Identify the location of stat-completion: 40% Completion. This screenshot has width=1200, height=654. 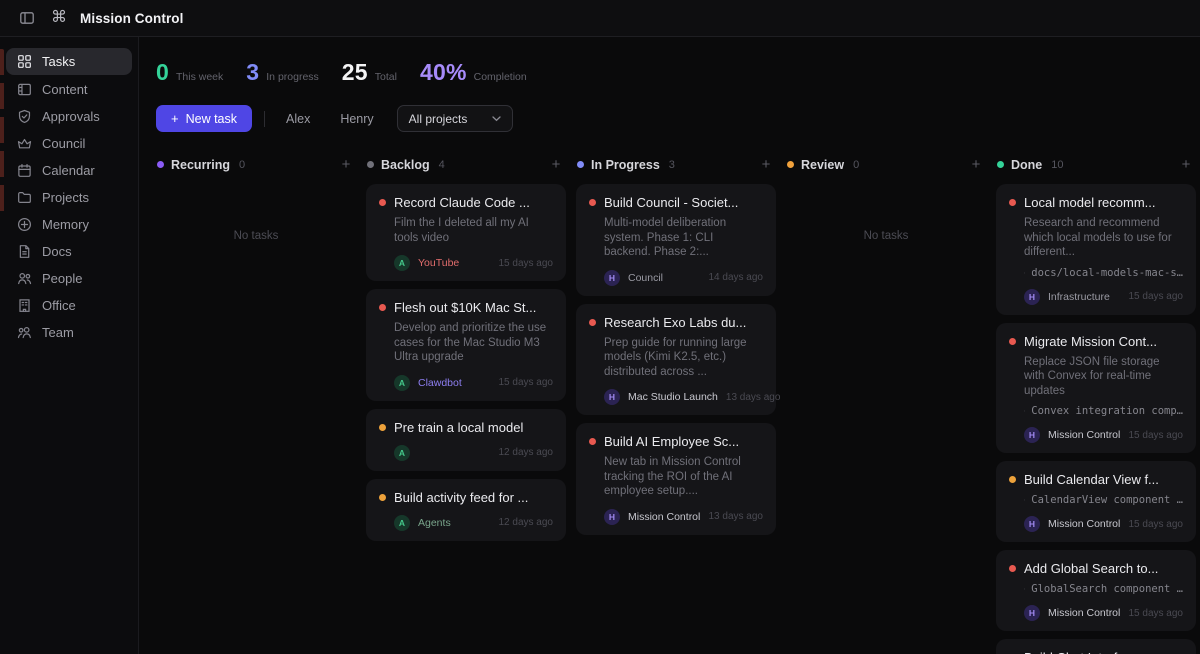
(473, 72).